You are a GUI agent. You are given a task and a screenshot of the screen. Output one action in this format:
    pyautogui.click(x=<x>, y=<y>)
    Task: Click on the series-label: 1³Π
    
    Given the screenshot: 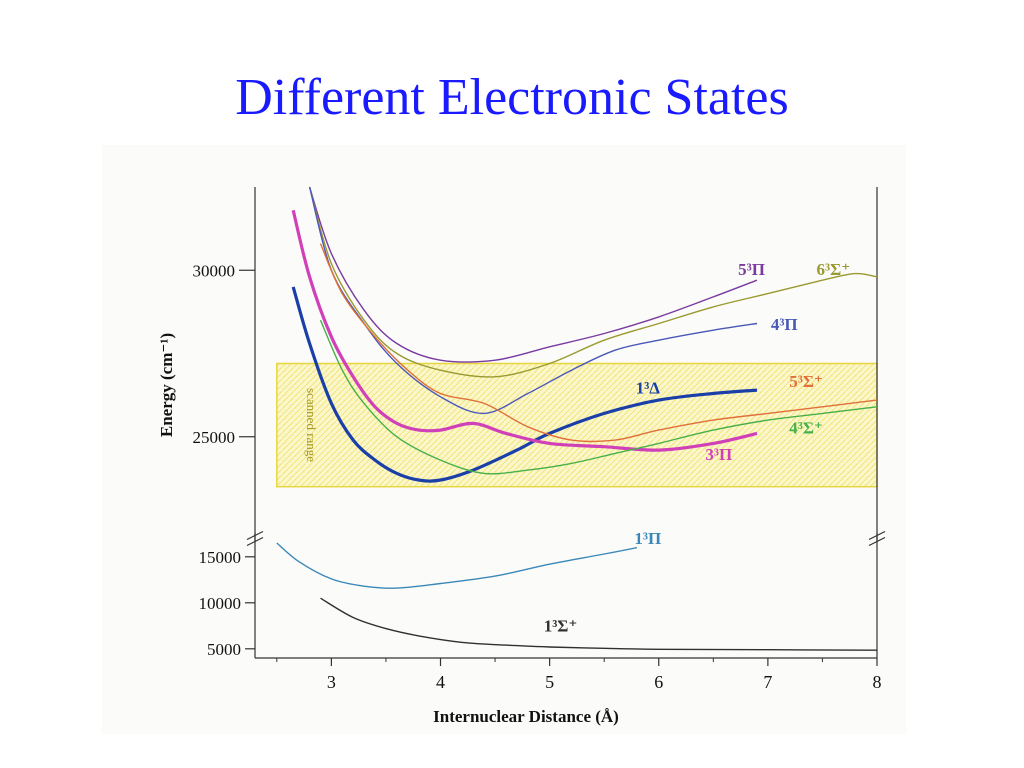 What is the action you would take?
    pyautogui.click(x=647, y=538)
    